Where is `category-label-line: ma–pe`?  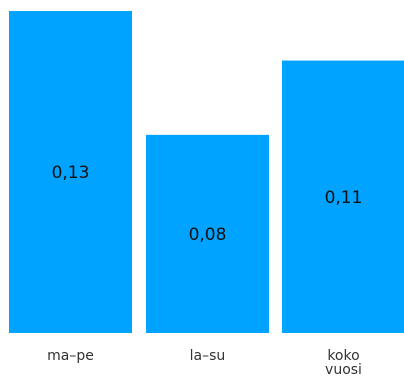 category-label-line: ma–pe is located at coordinates (70, 356).